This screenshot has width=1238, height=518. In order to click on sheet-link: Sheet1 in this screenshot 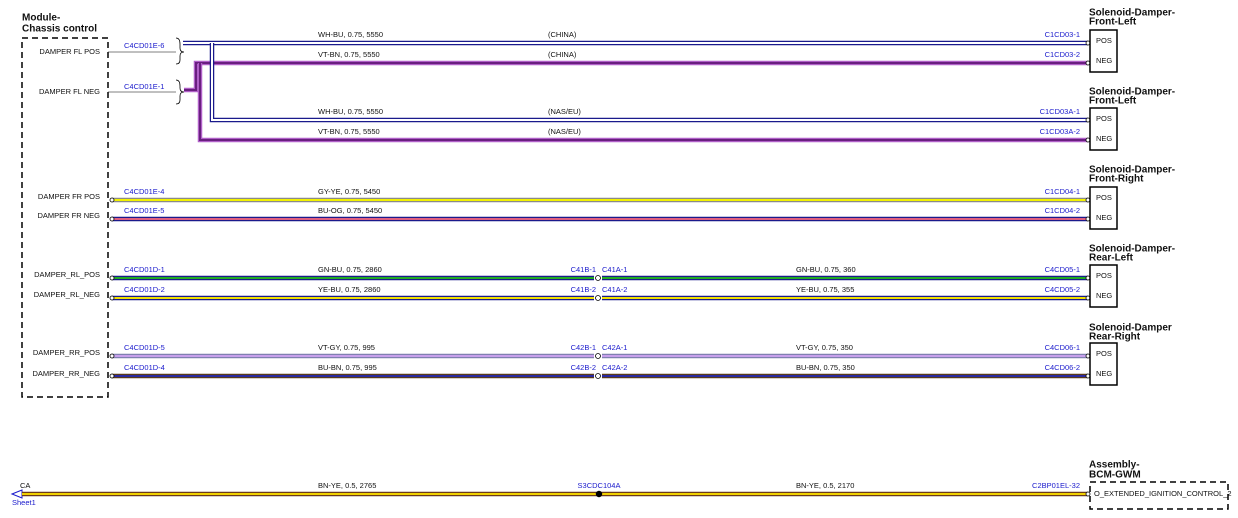, I will do `click(24, 502)`.